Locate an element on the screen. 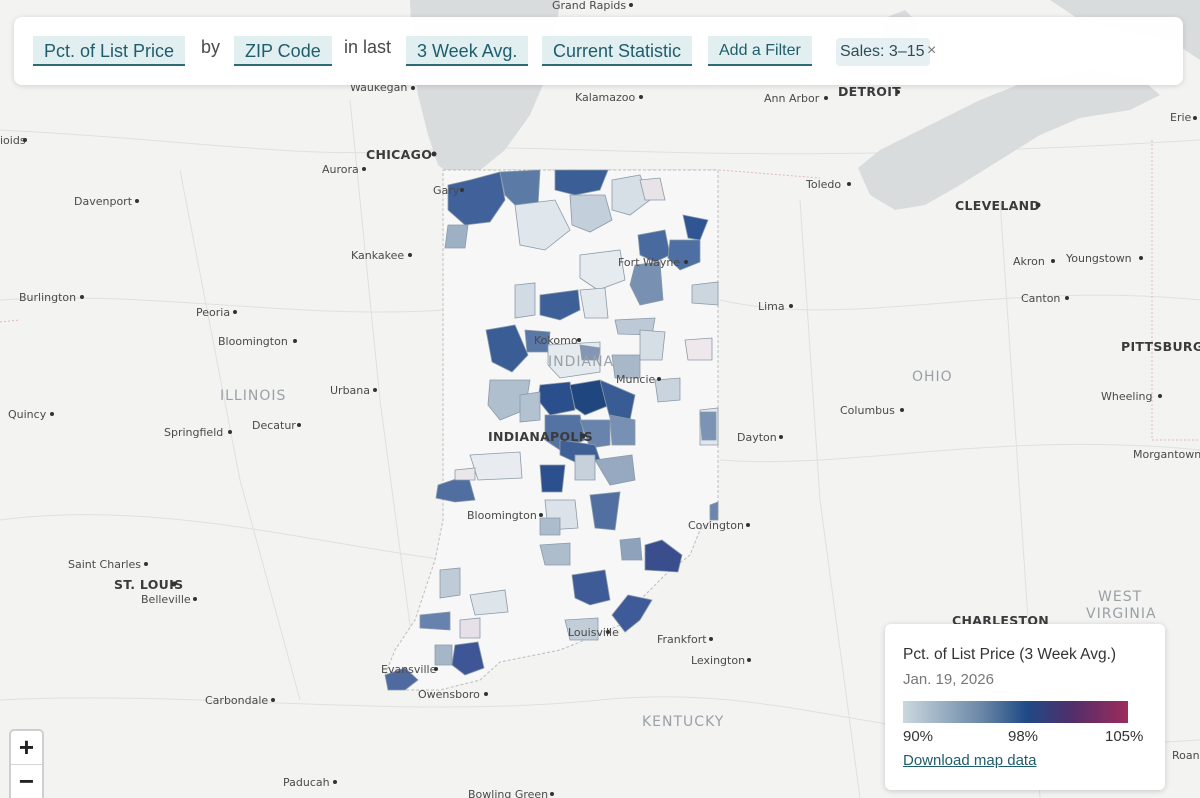 The height and width of the screenshot is (798, 1200). close-icon: × is located at coordinates (932, 50).